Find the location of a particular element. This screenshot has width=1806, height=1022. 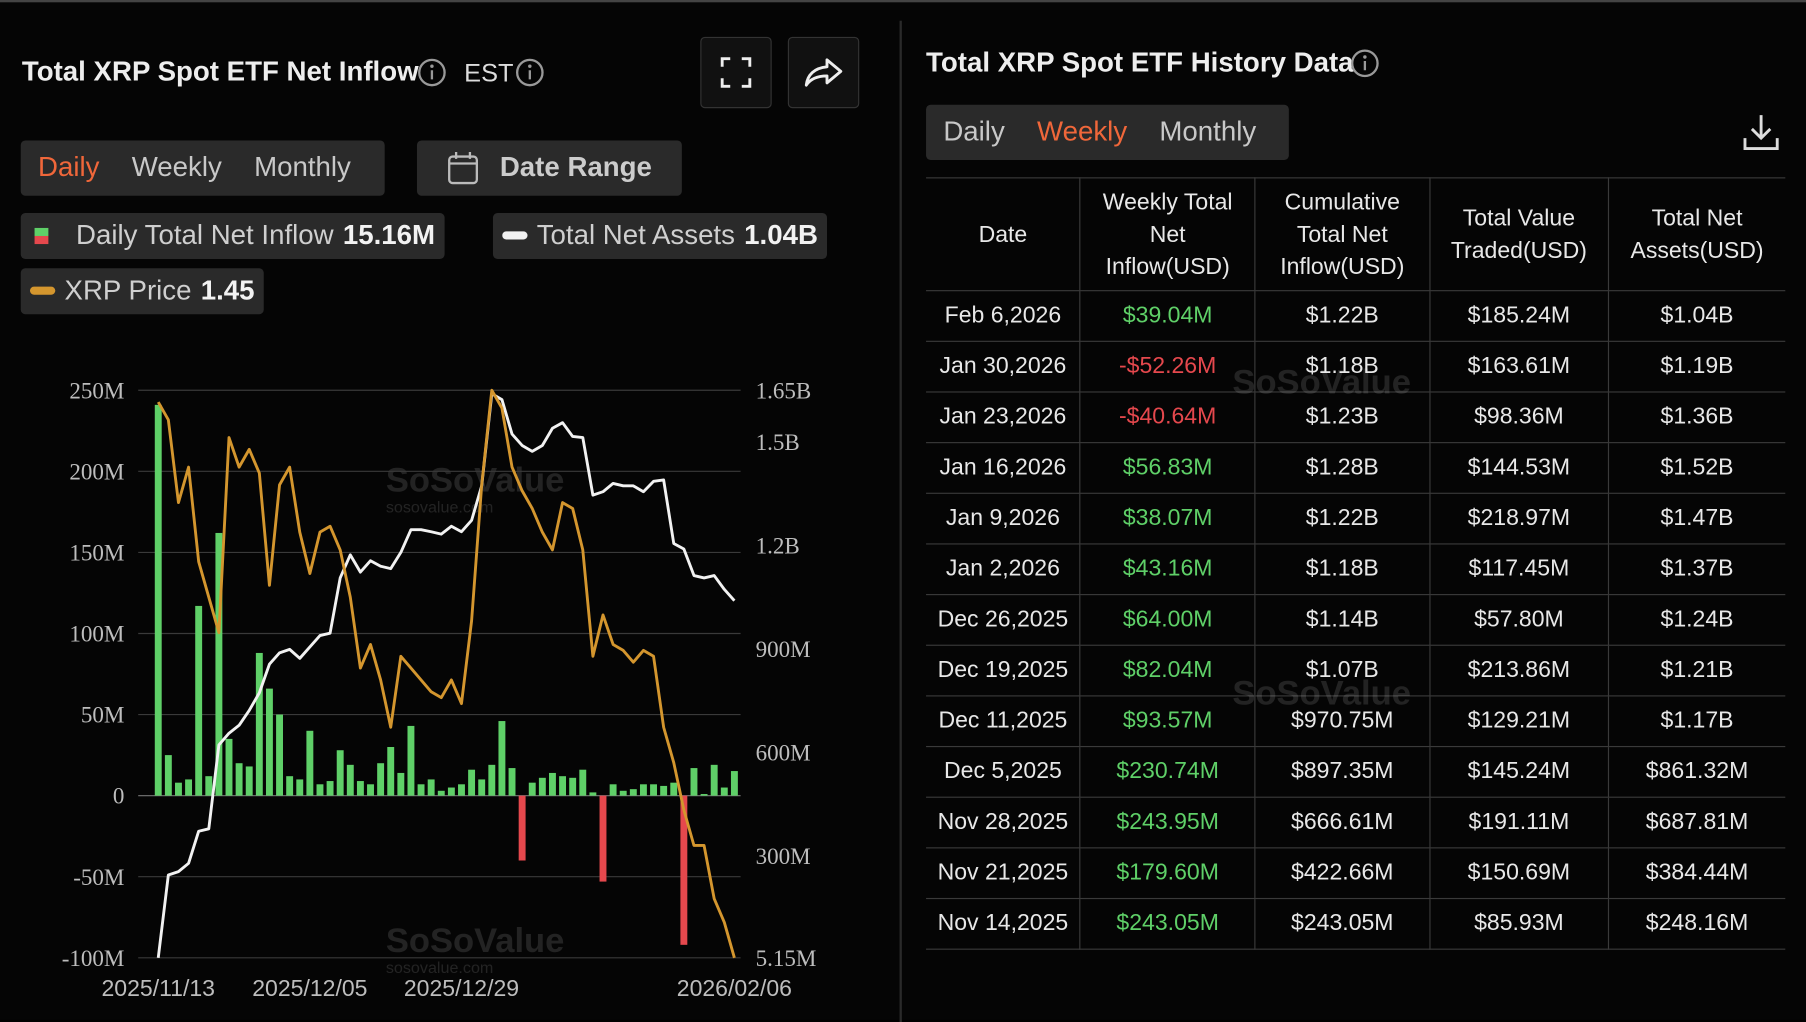

y-tick-label: 150M is located at coordinates (96, 552).